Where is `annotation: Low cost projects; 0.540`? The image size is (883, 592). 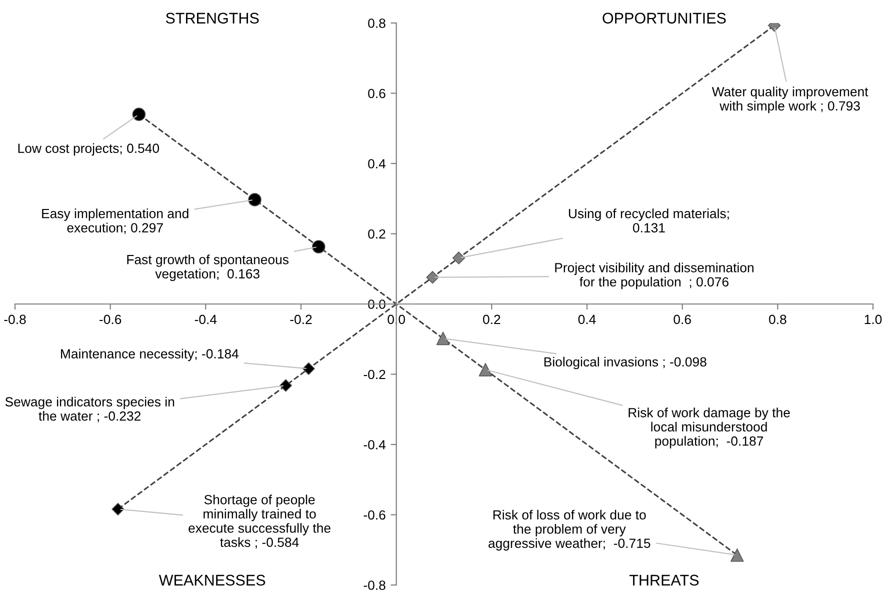
annotation: Low cost projects; 0.540 is located at coordinates (89, 149).